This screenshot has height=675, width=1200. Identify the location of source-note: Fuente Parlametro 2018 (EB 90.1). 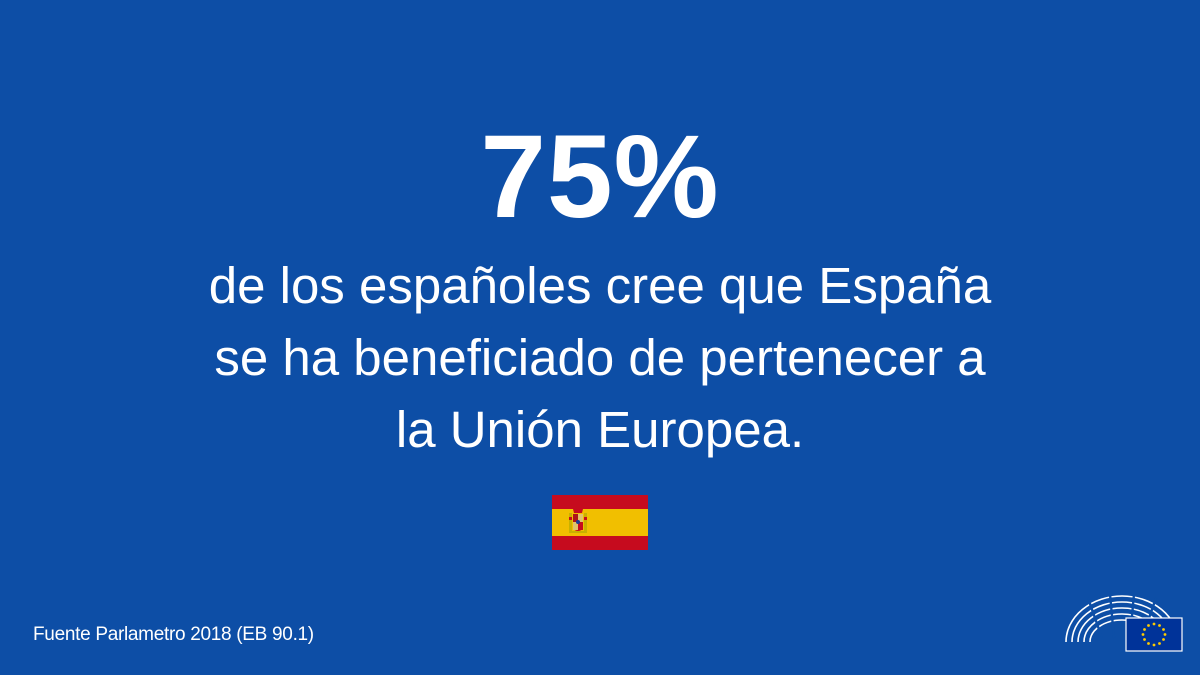
(173, 634).